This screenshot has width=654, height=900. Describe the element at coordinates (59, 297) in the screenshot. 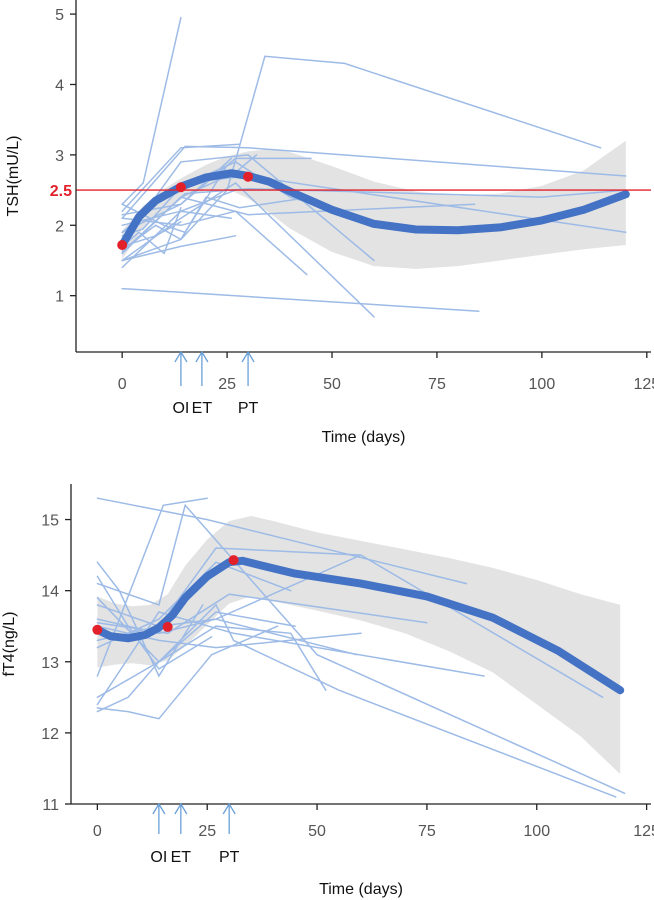

I see `y-tick-label: 1` at that location.